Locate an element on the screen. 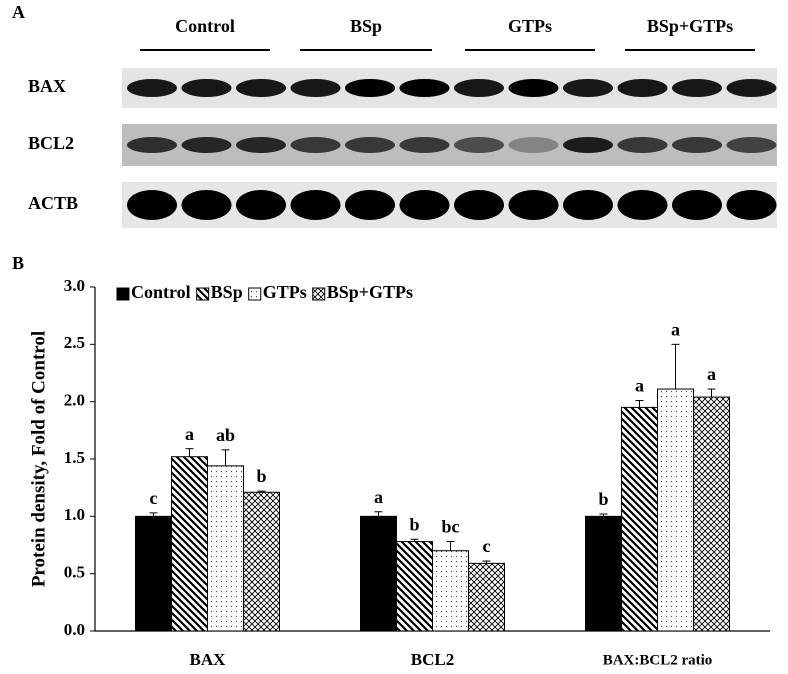  row-label: ACTB is located at coordinates (53, 203).